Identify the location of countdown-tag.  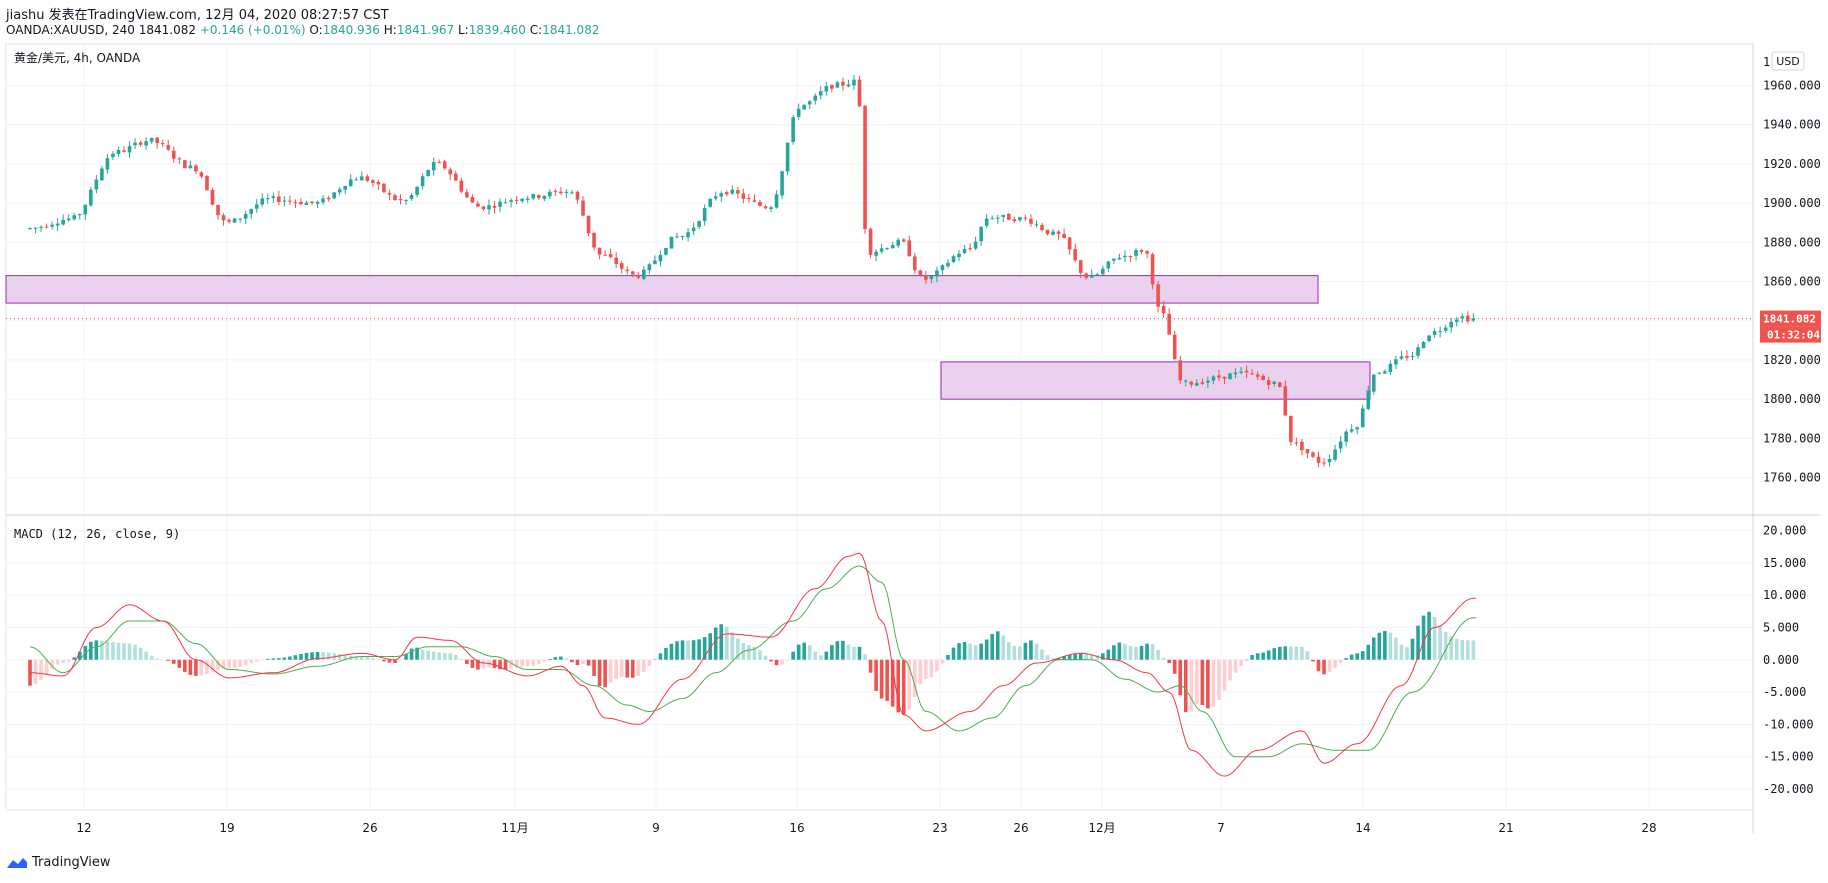
(1790, 334).